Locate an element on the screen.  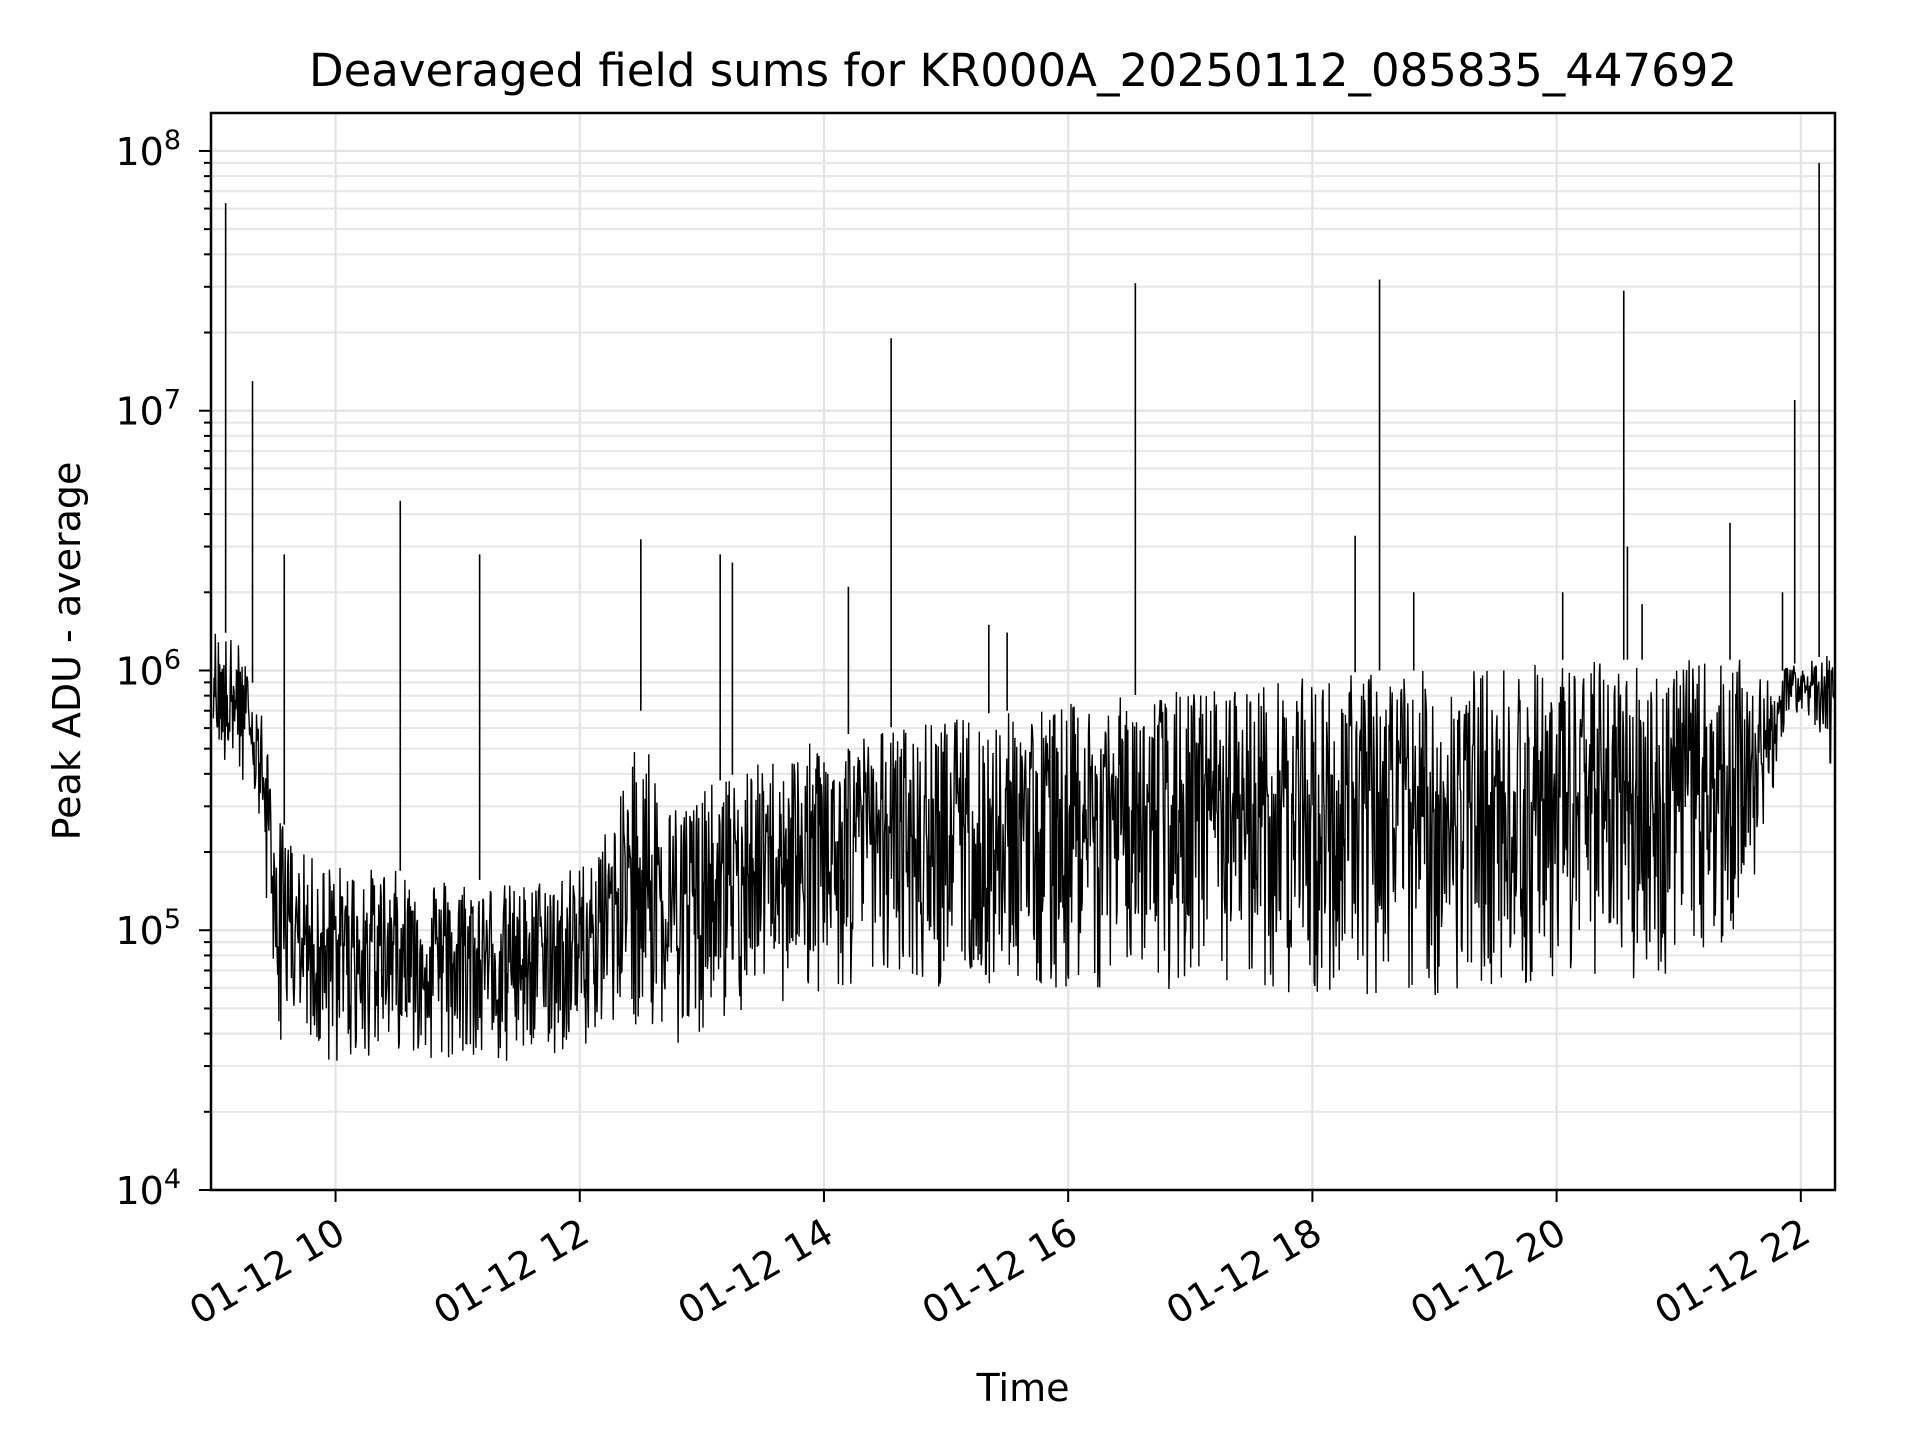
y-axis-label: Peak ADU - average is located at coordinates (67, 651).